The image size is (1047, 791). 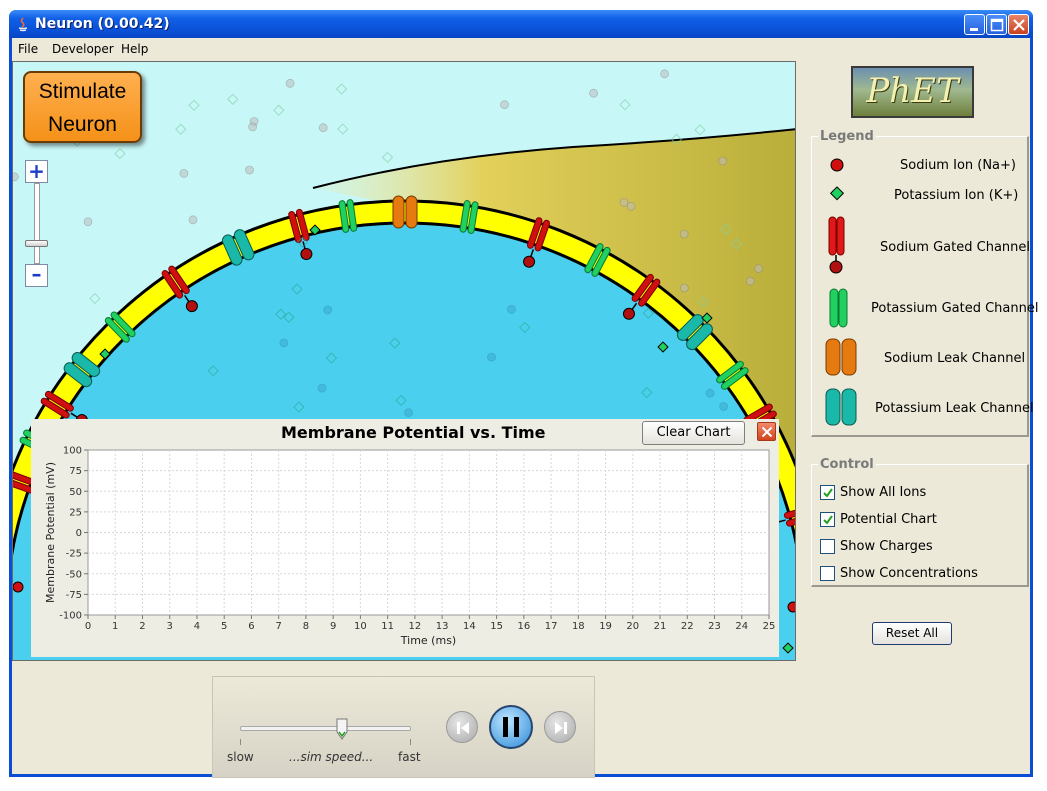 I want to click on x-tick-label: 16, so click(x=523, y=626).